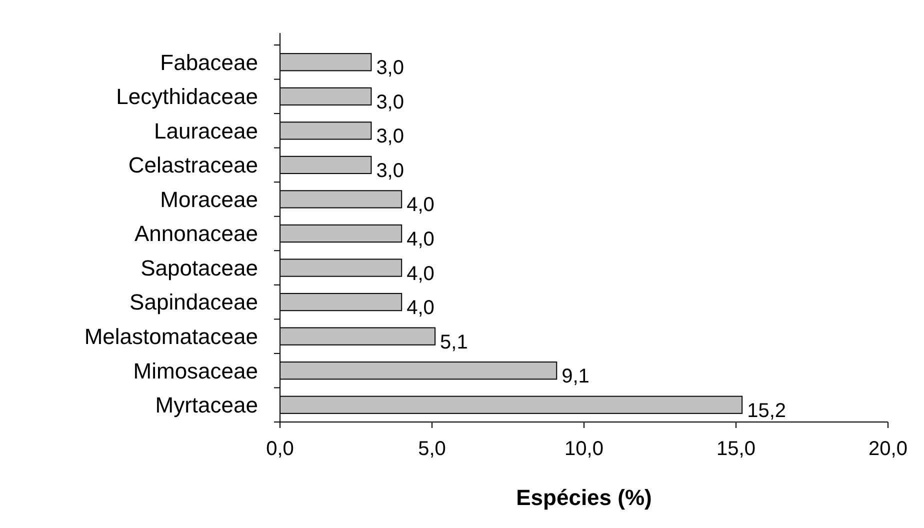 The height and width of the screenshot is (528, 924). I want to click on x-tick-label: 10,0, so click(584, 449).